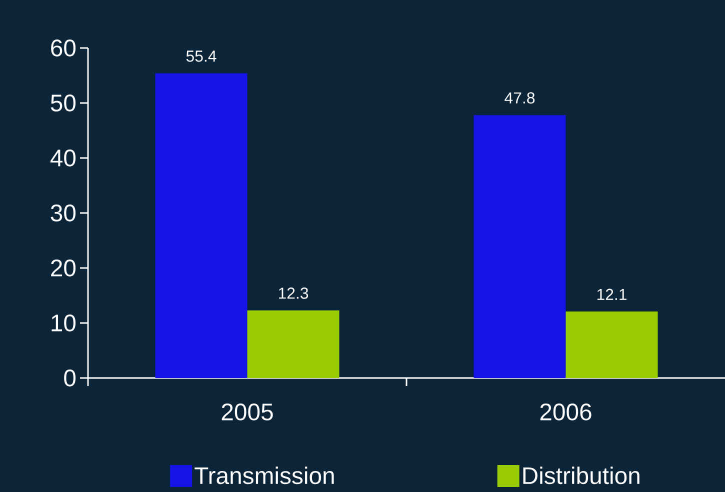 The height and width of the screenshot is (492, 725). What do you see at coordinates (247, 412) in the screenshot?
I see `x-tick-label: 2005` at bounding box center [247, 412].